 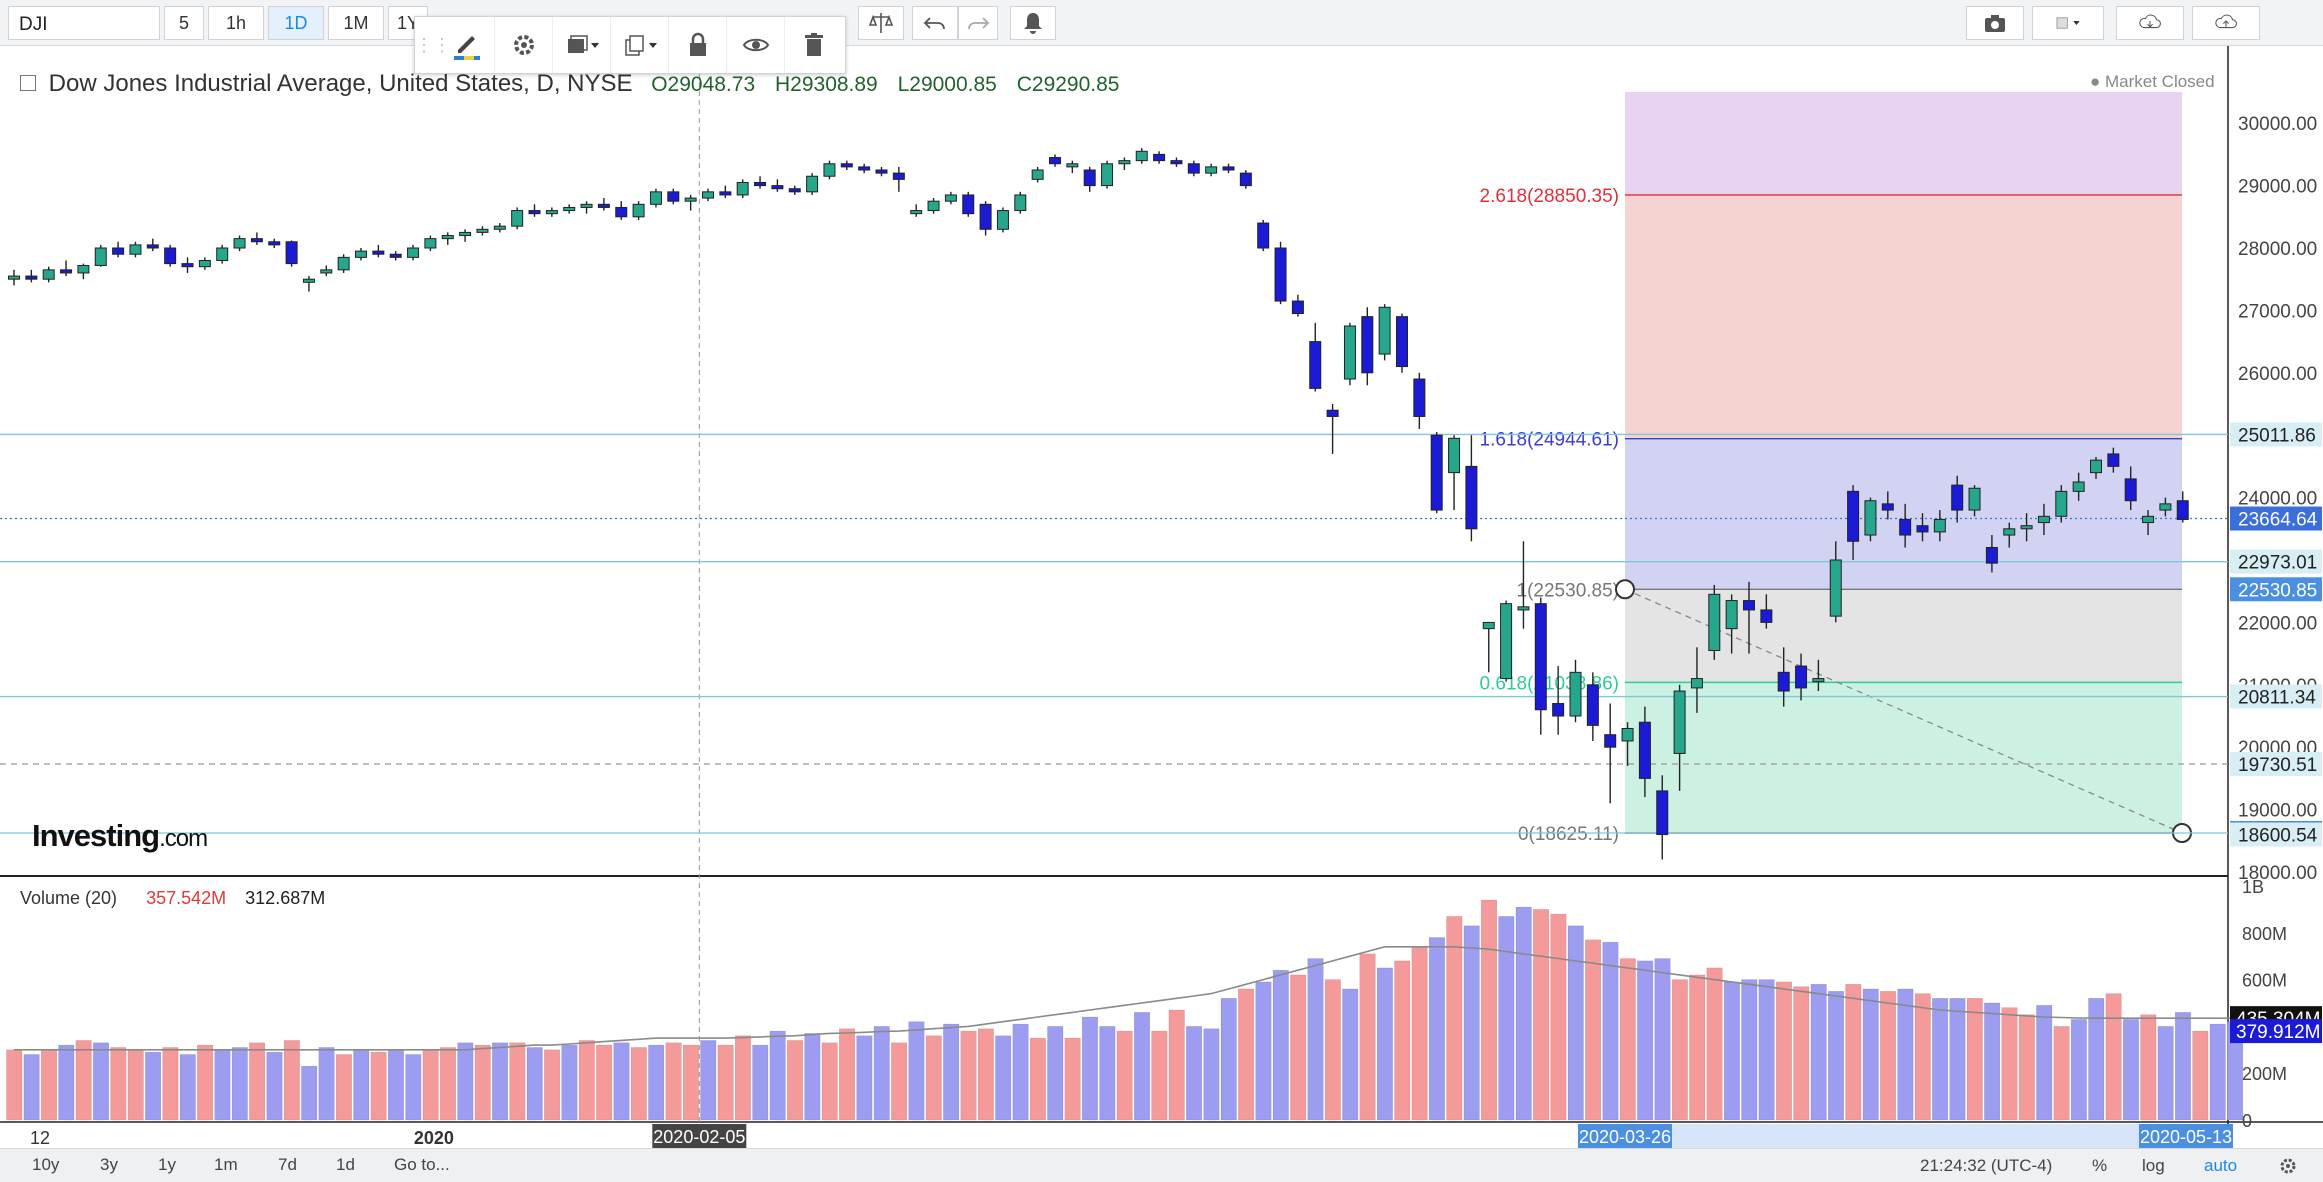 I want to click on settings-gear-icon, so click(x=2288, y=1168).